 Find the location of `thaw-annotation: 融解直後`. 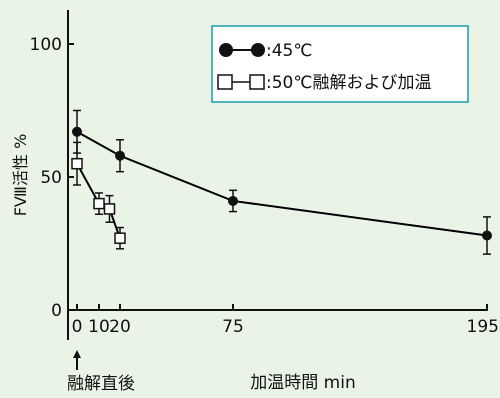

thaw-annotation: 融解直後 is located at coordinates (101, 384).